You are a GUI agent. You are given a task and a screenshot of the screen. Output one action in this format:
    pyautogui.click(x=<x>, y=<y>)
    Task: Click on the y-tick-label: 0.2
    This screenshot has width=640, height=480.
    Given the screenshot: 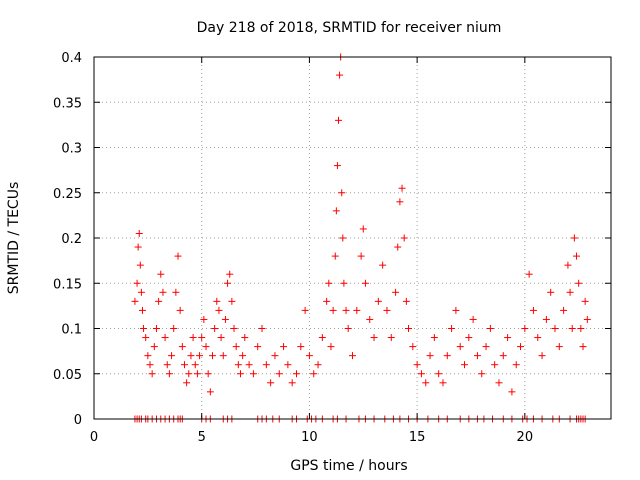 What is the action you would take?
    pyautogui.click(x=71, y=239)
    